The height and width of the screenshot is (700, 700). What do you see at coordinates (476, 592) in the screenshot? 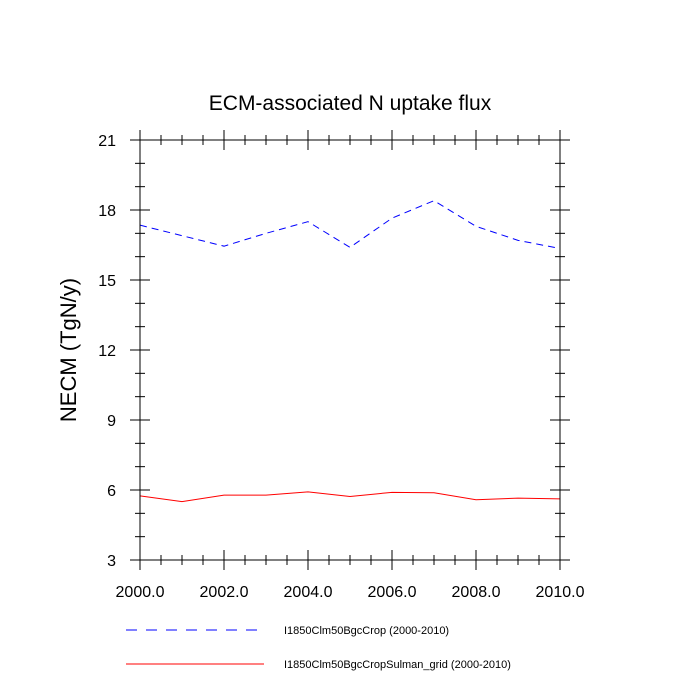
I see `x-tick-label: 2008.0` at bounding box center [476, 592].